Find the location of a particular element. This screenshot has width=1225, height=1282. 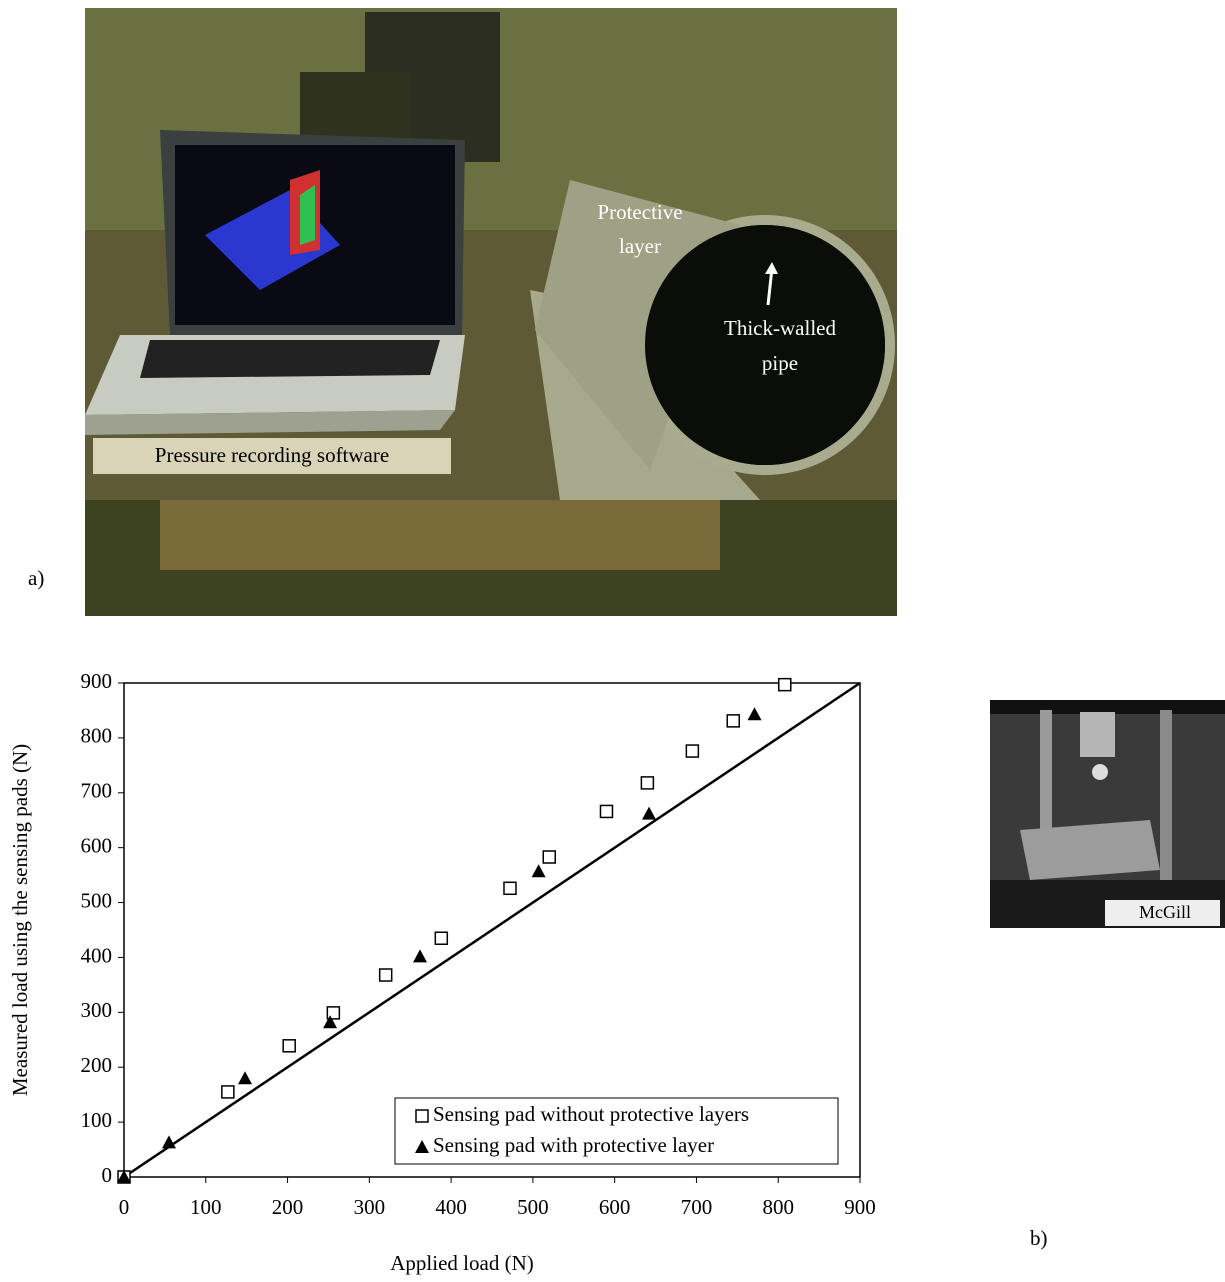

logo: McGill is located at coordinates (1165, 912).